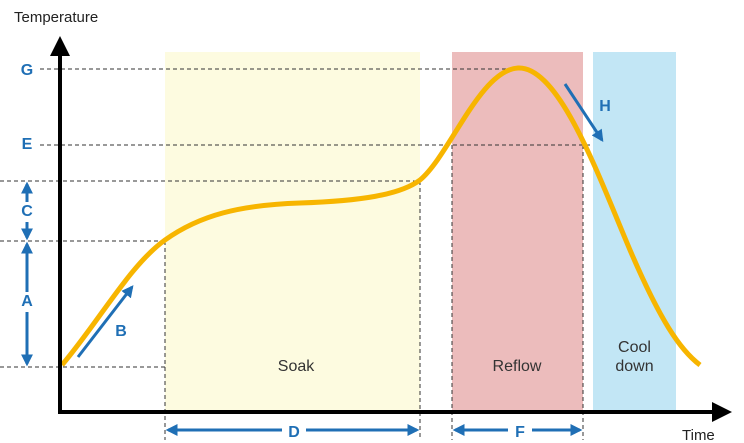  I want to click on arrow-label: F, so click(520, 432).